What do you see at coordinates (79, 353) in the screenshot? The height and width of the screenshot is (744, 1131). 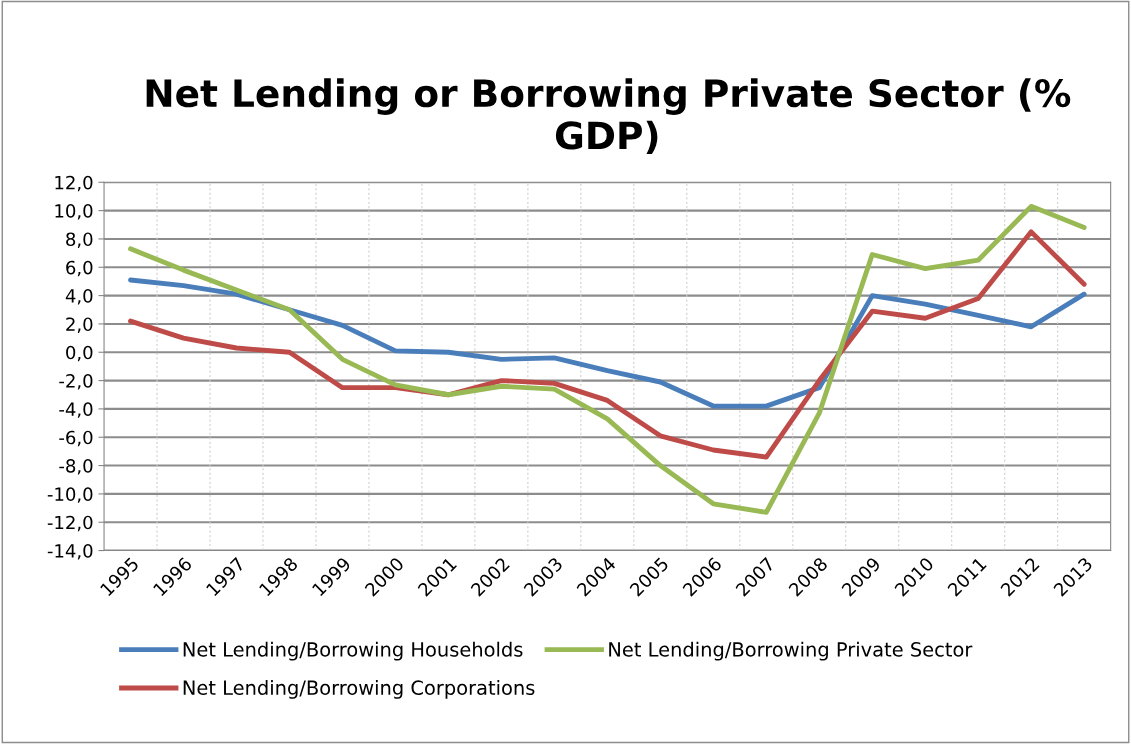 I see `y-tick-label: 0,0` at bounding box center [79, 353].